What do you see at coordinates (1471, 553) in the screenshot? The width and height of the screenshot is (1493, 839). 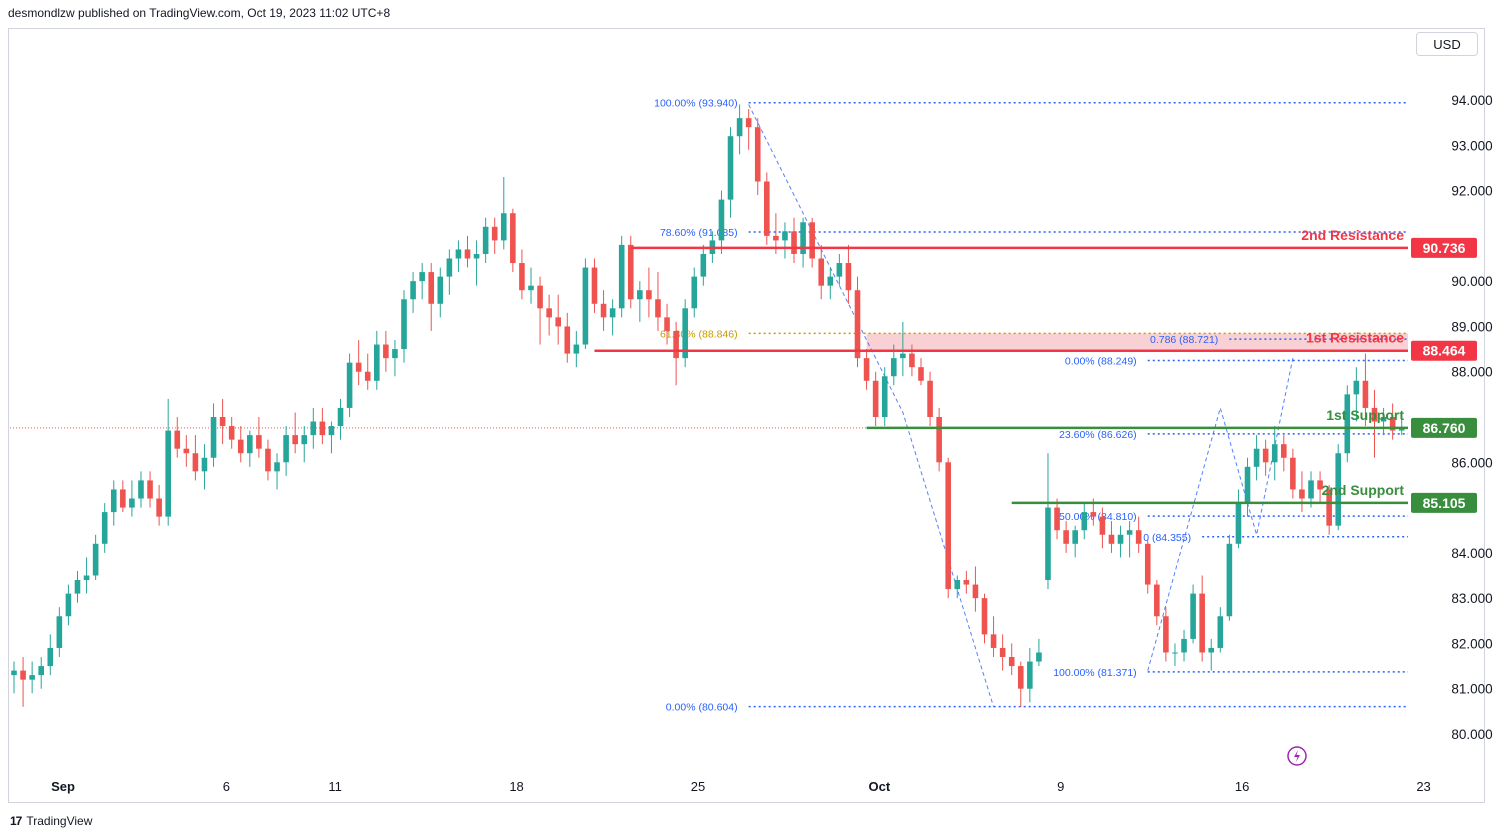 I see `y-tick-label: 84.000` at bounding box center [1471, 553].